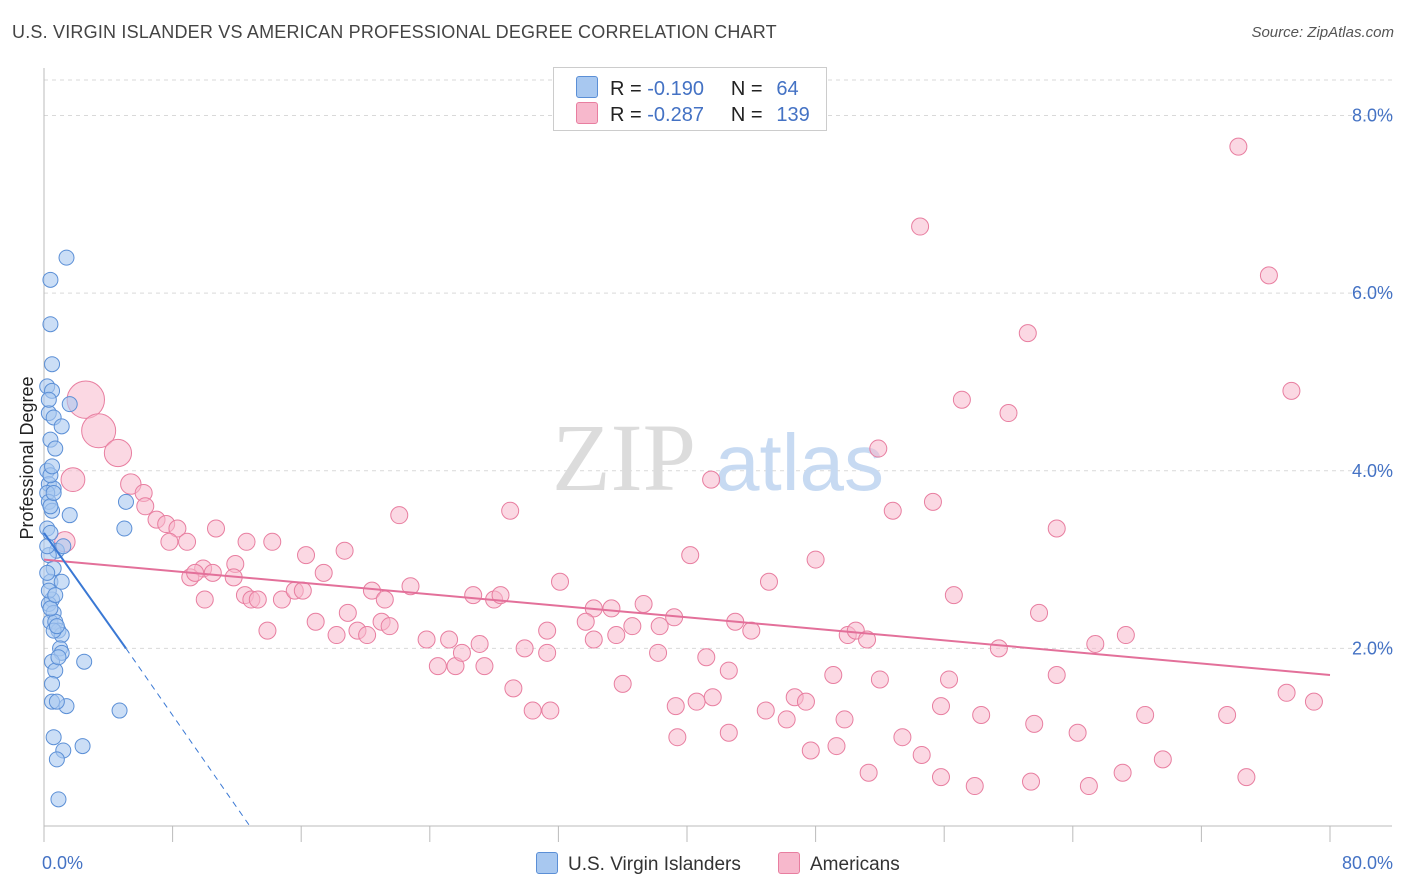 This screenshot has height=892, width=1406. What do you see at coordinates (687, 617) in the screenshot?
I see `americans-trend-line` at bounding box center [687, 617].